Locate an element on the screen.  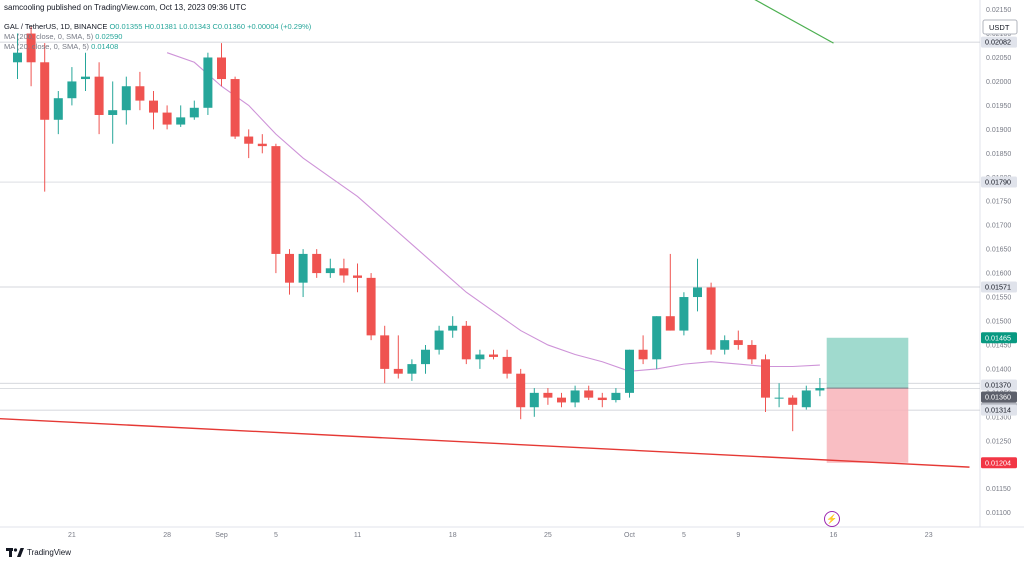
price-label-text: 0.02082 is located at coordinates (998, 42).